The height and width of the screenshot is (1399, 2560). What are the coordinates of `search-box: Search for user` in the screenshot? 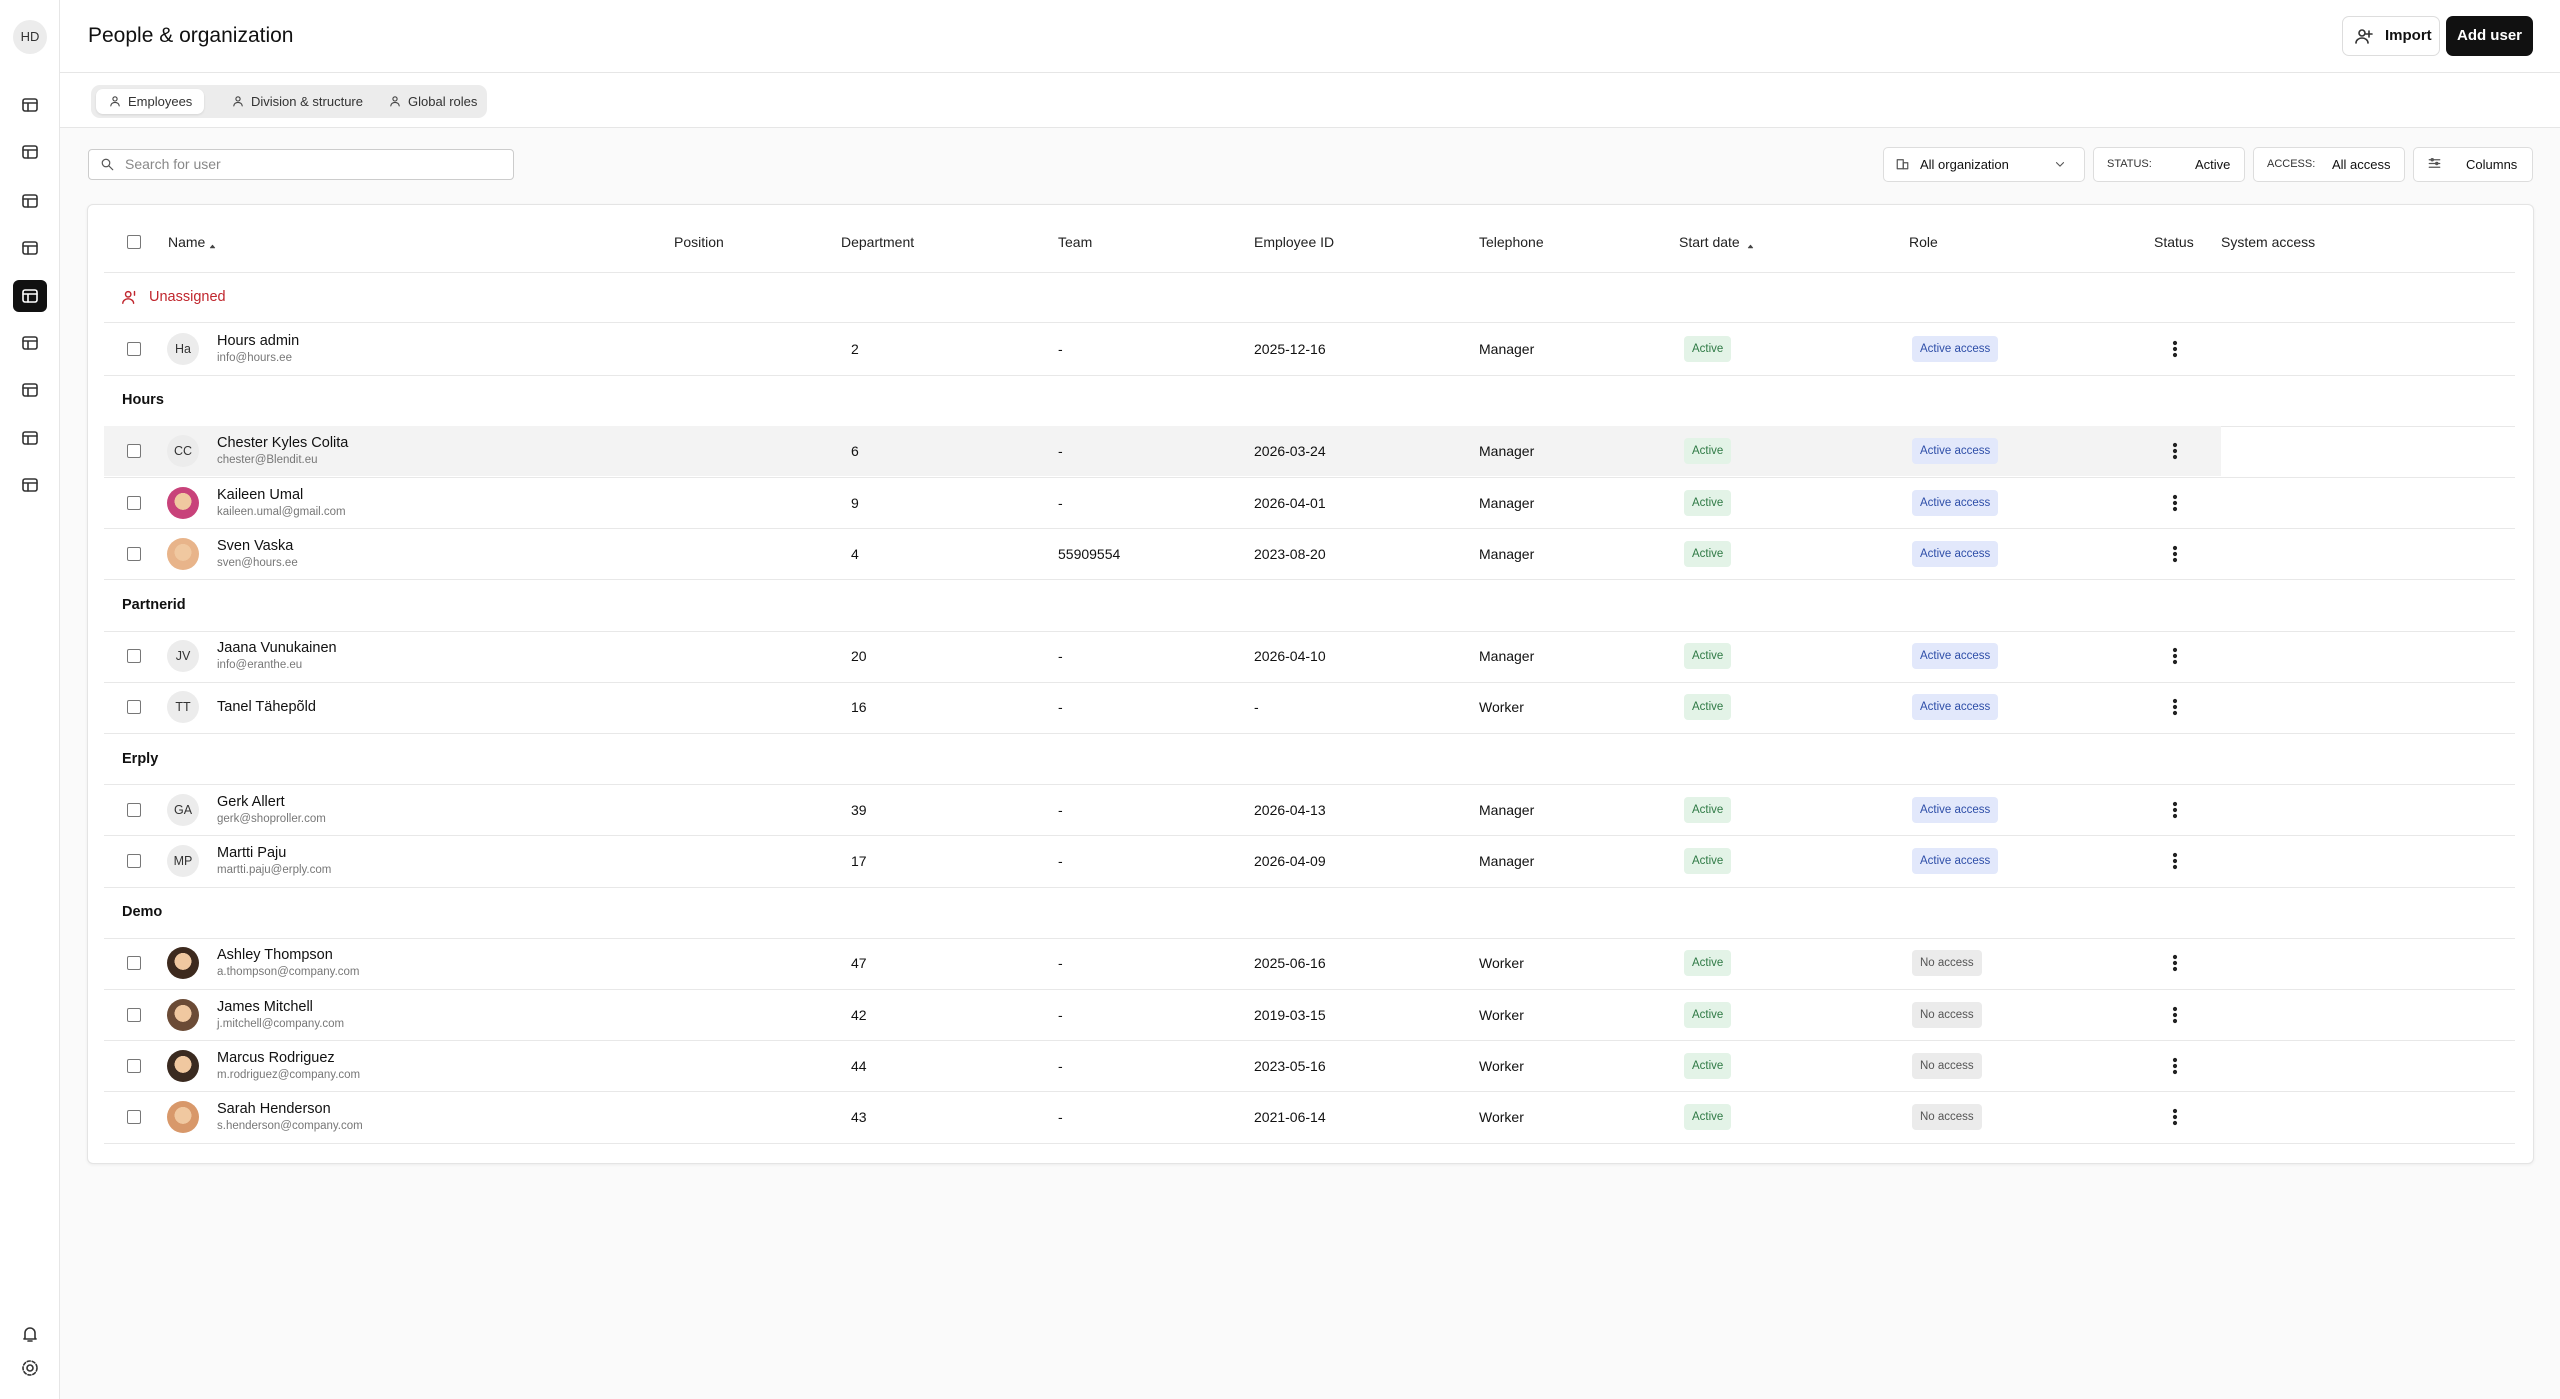 It's located at (301, 164).